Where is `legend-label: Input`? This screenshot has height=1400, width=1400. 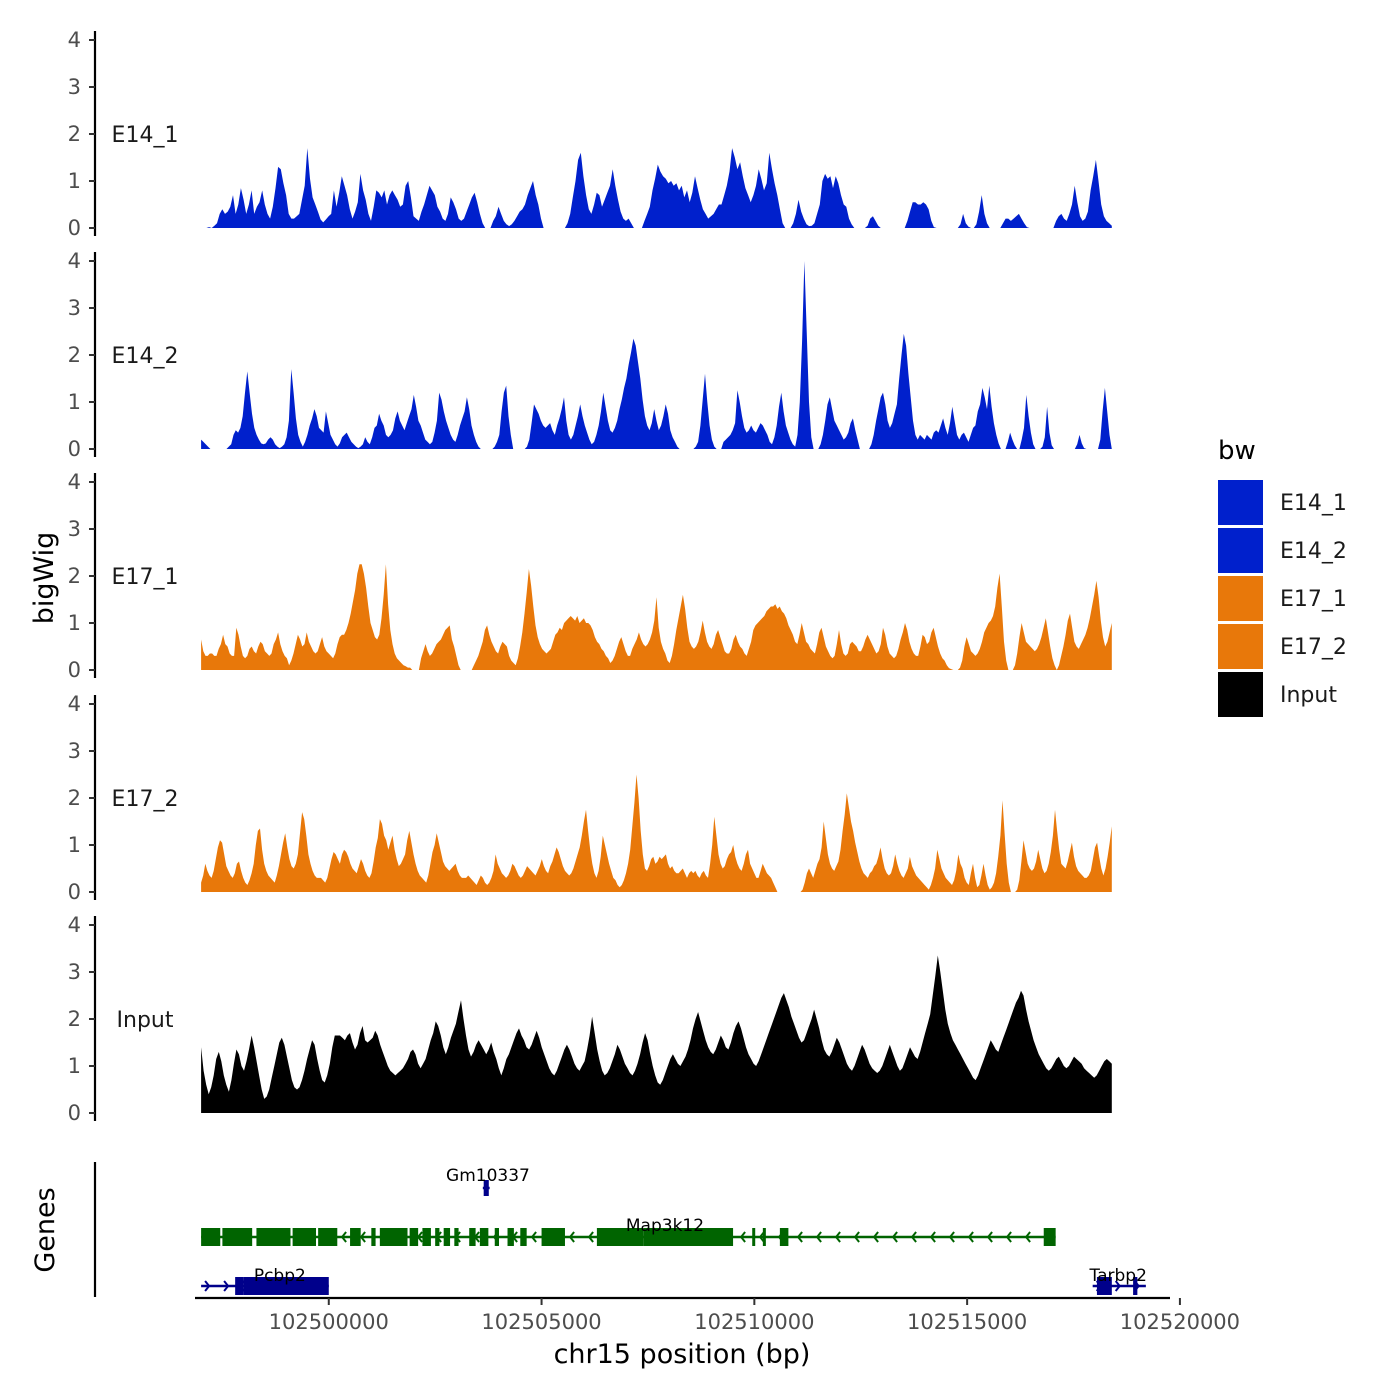
legend-label: Input is located at coordinates (1308, 695).